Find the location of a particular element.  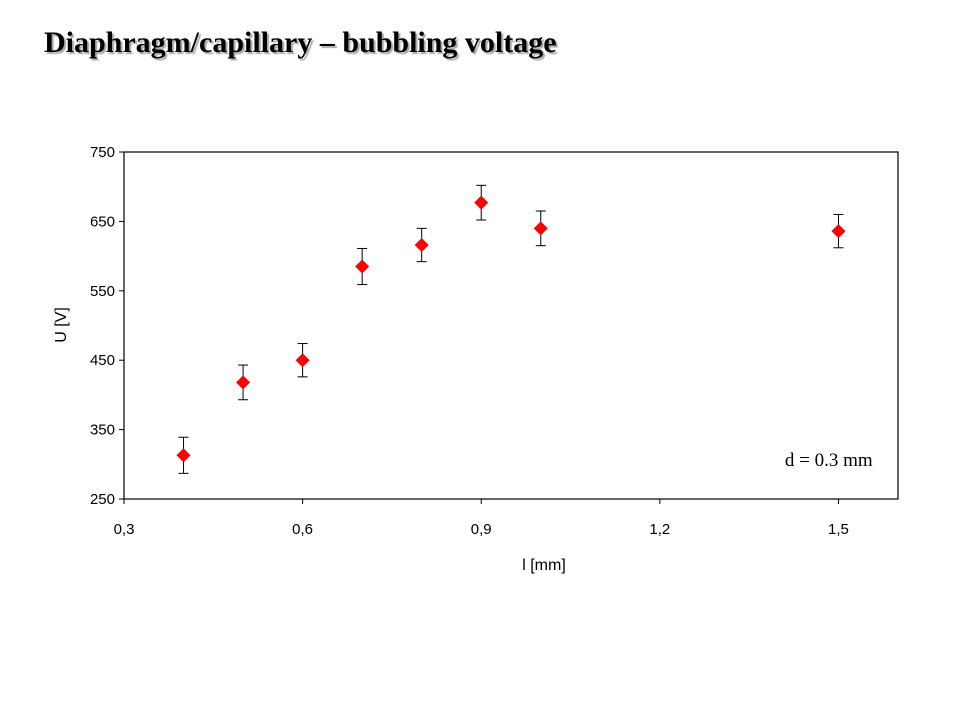

y-tick-label: 750 is located at coordinates (102, 152).